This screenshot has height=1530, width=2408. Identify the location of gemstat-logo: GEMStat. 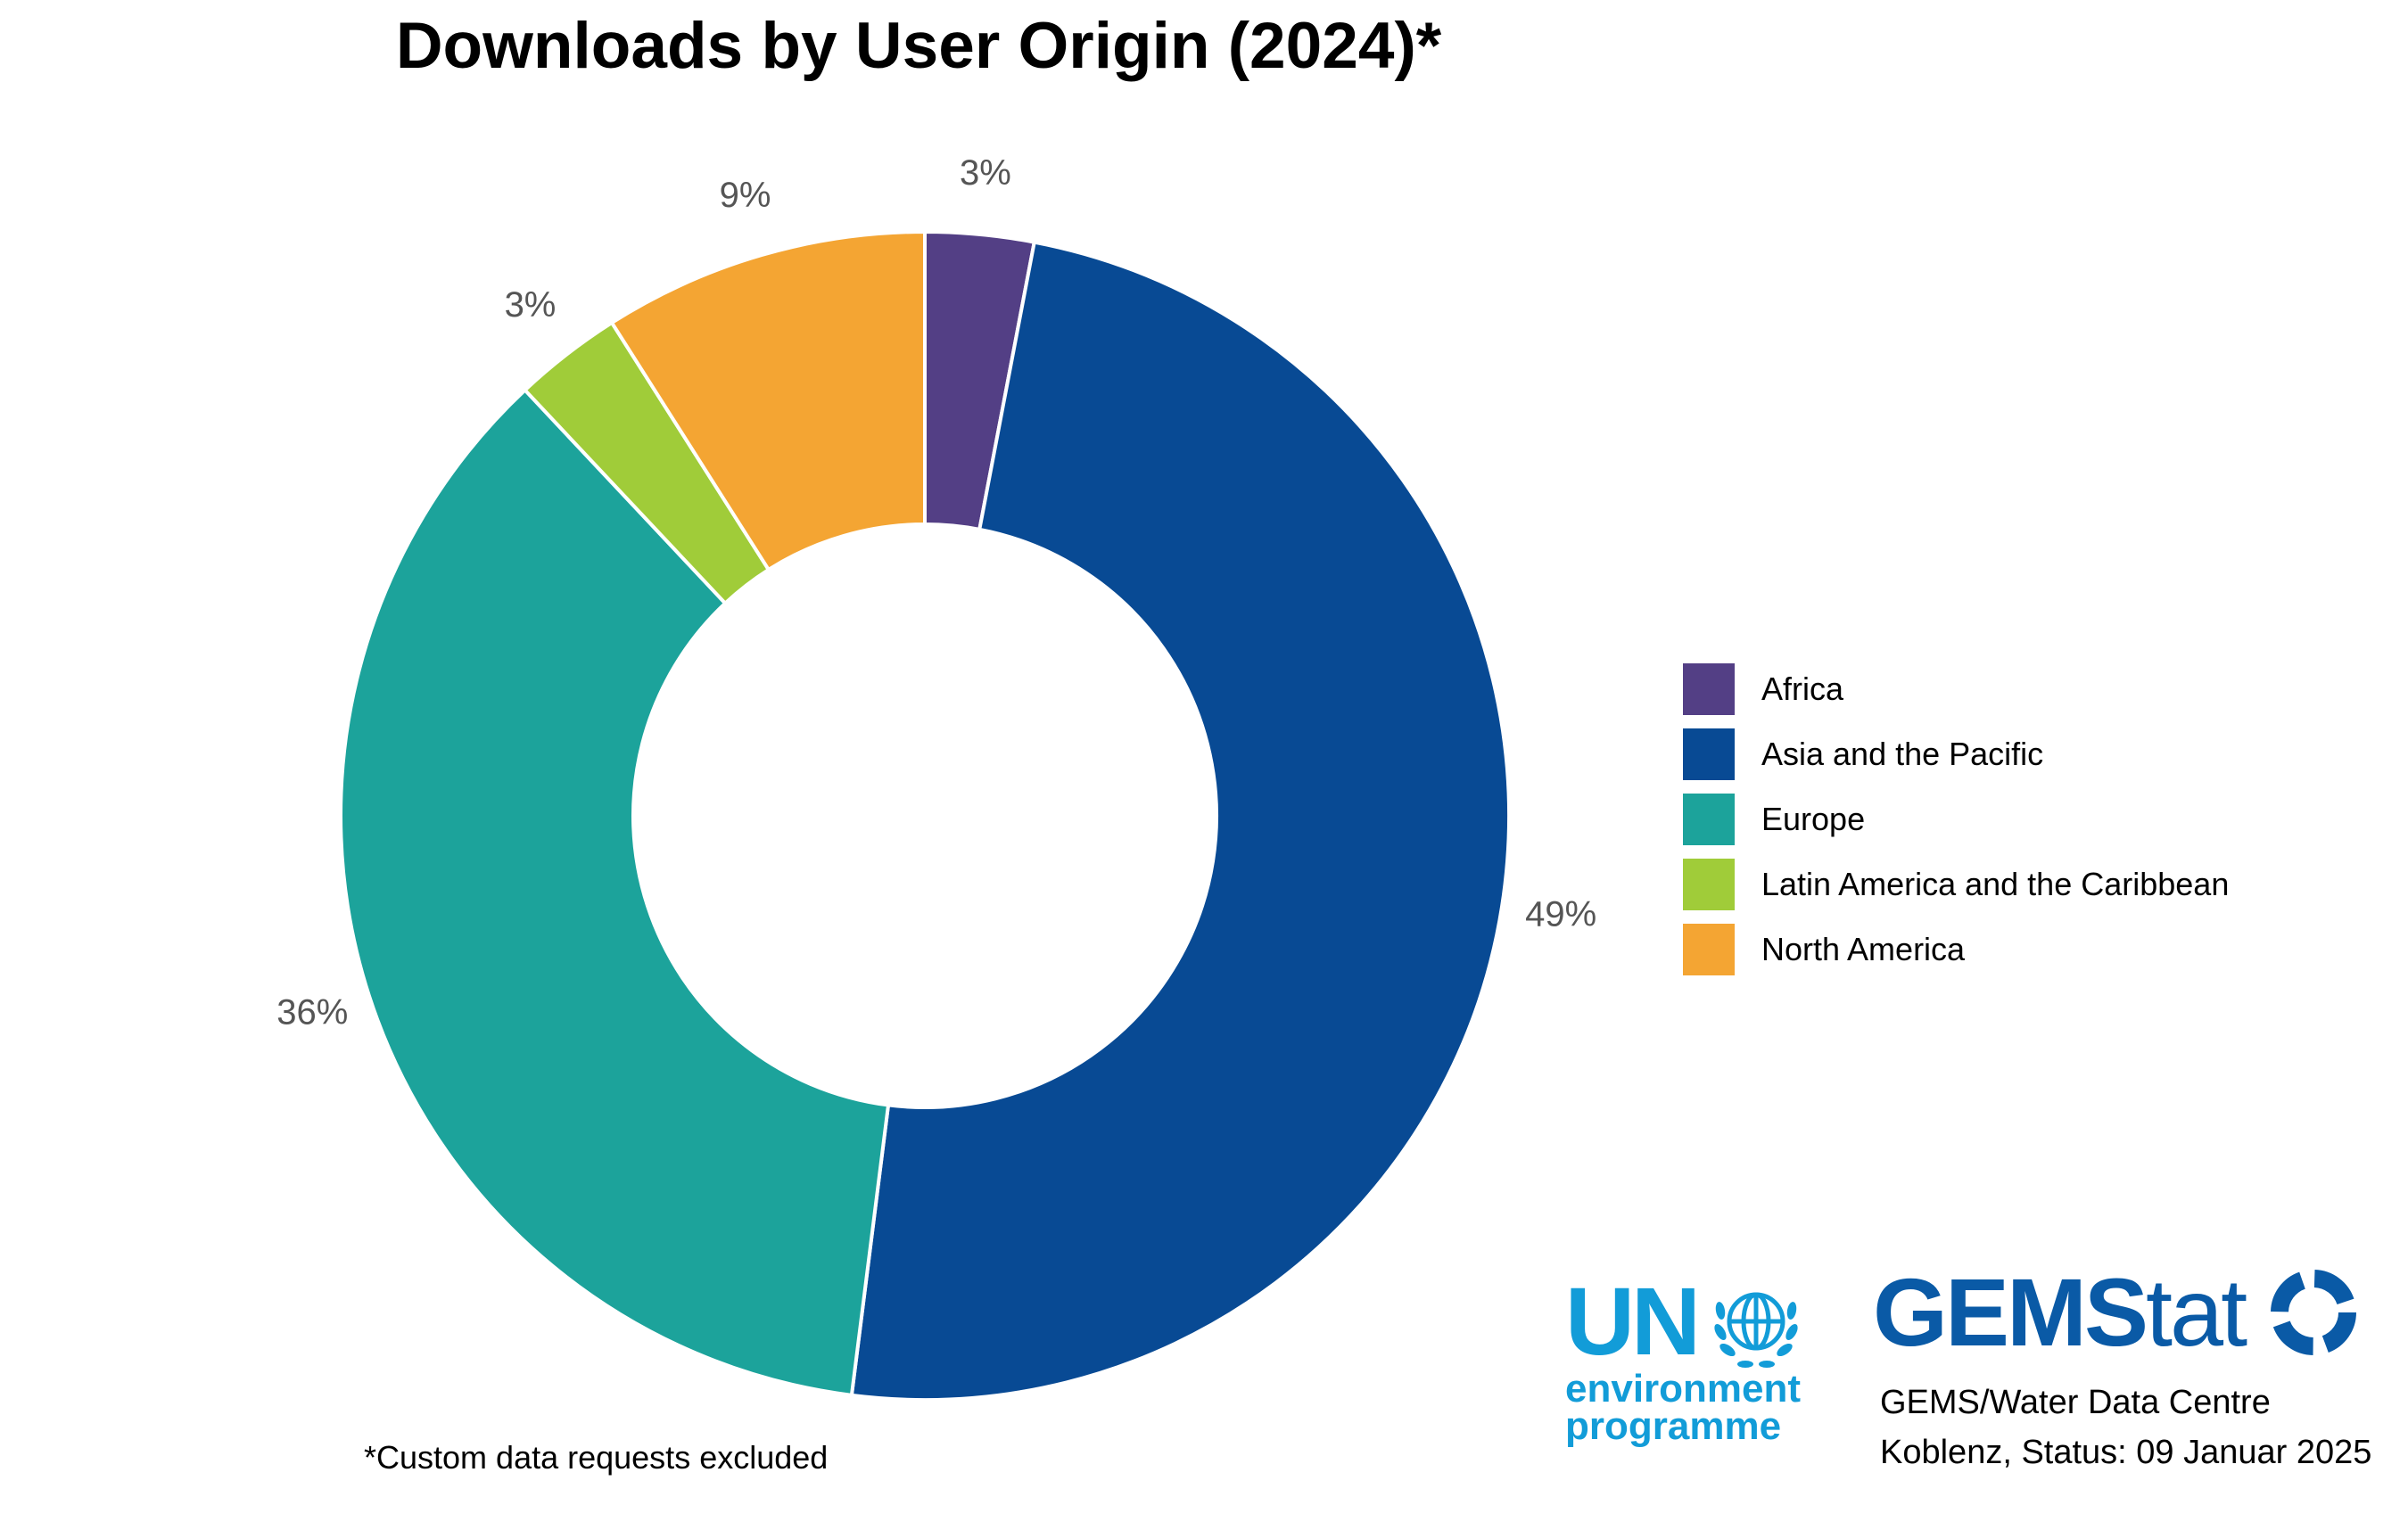
(2122, 1317).